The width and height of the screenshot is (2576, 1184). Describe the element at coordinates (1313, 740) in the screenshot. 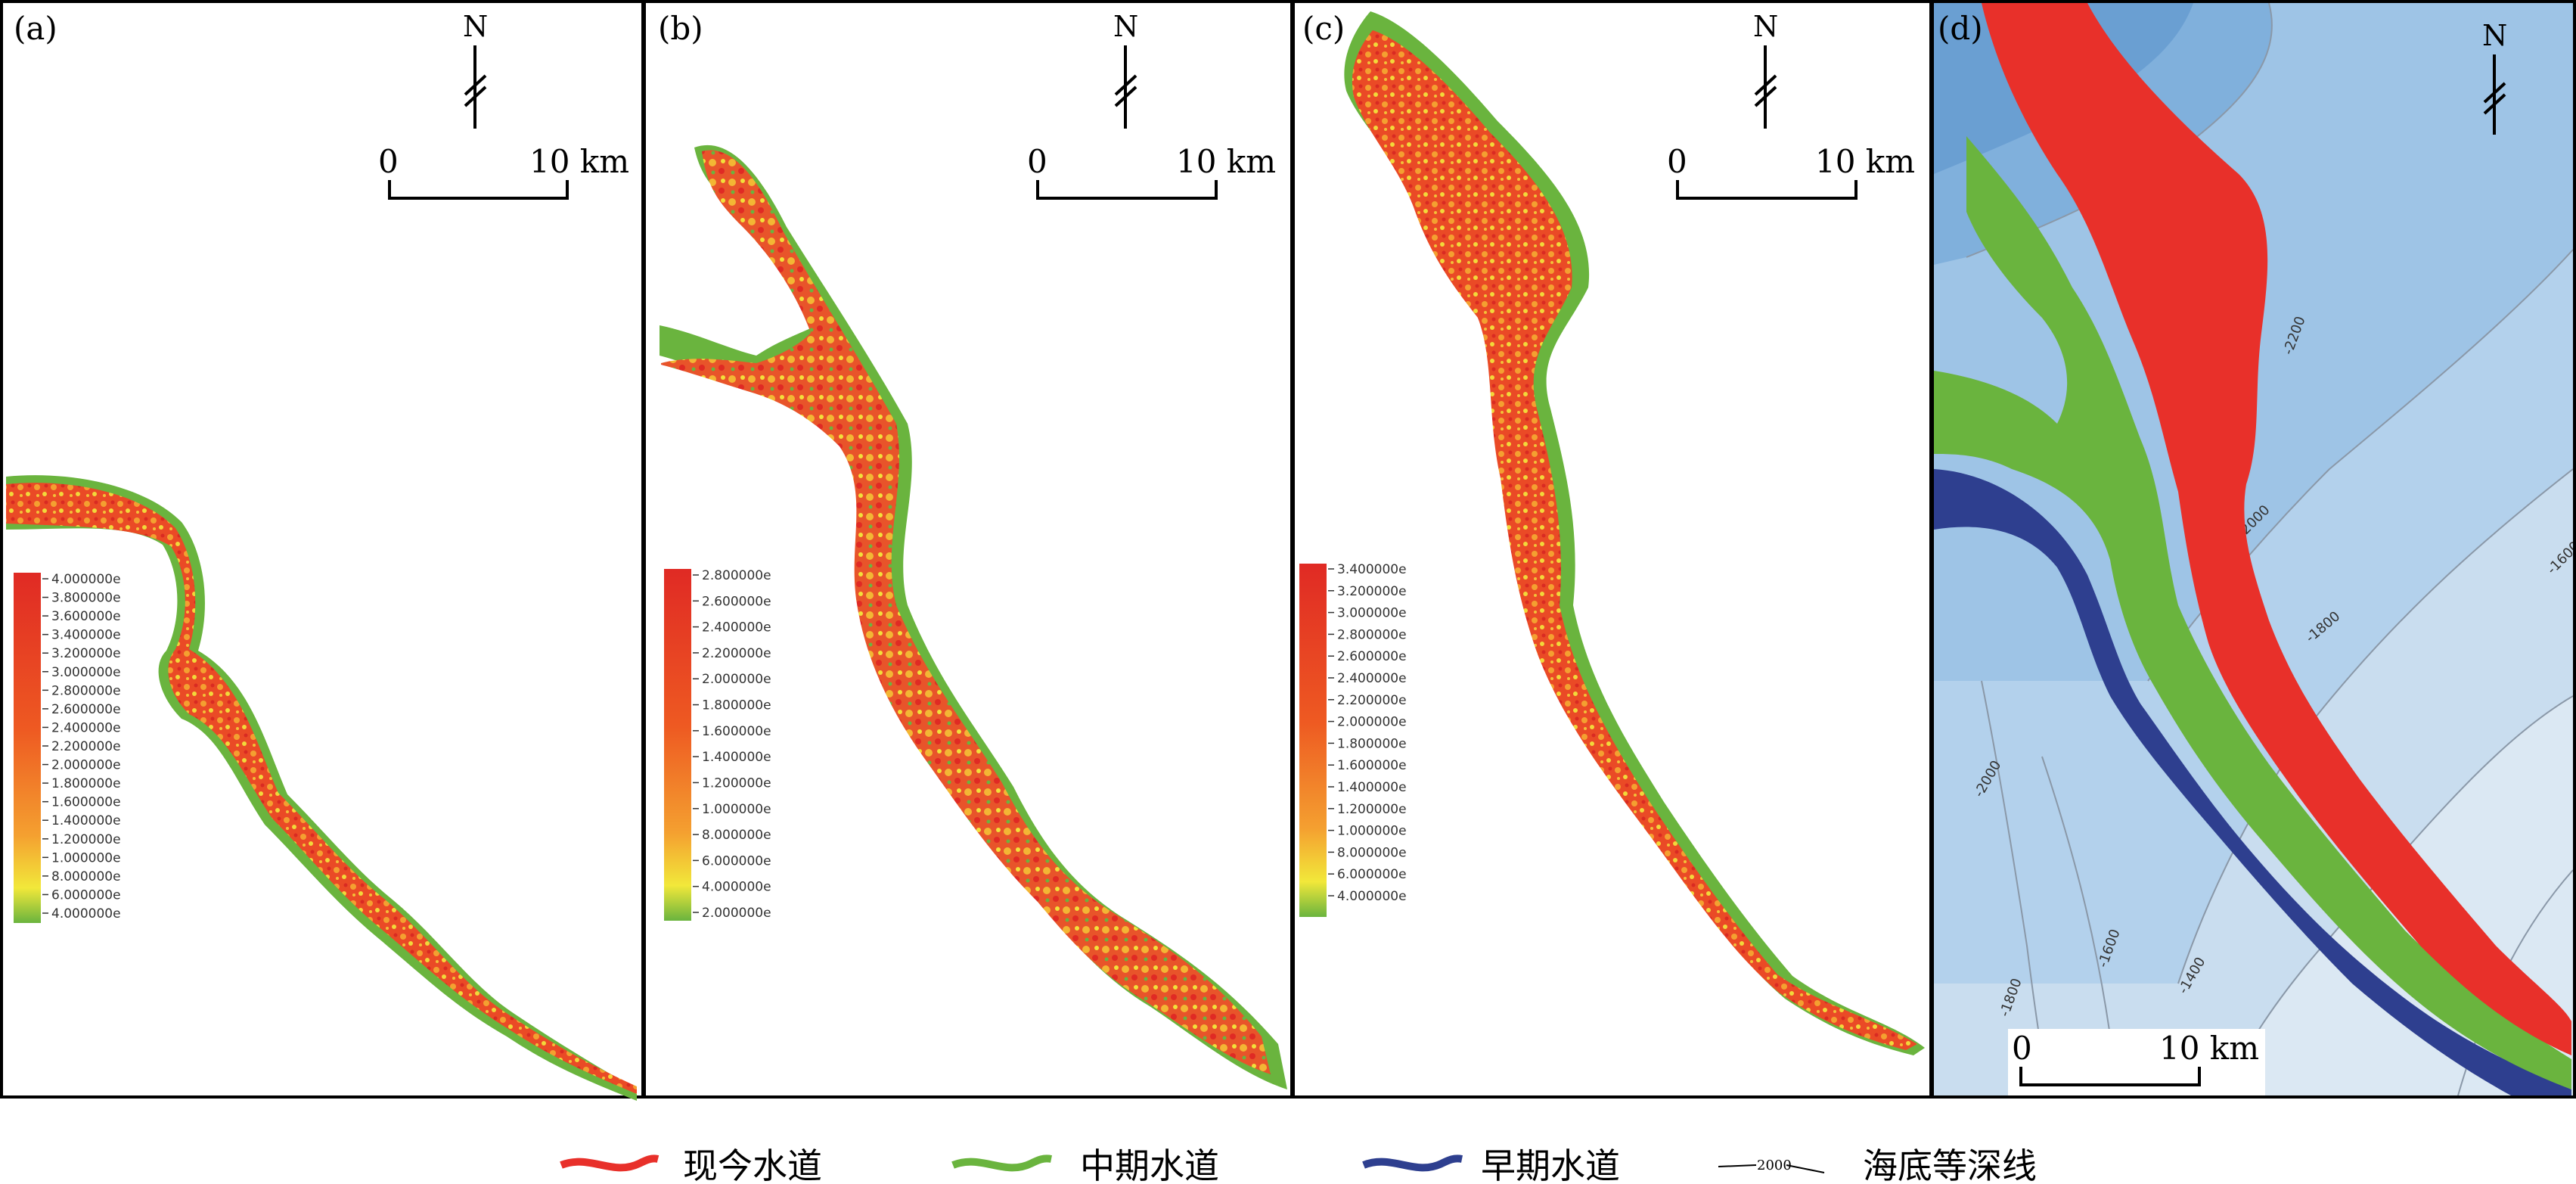

I see `panel-c-colorbar` at that location.